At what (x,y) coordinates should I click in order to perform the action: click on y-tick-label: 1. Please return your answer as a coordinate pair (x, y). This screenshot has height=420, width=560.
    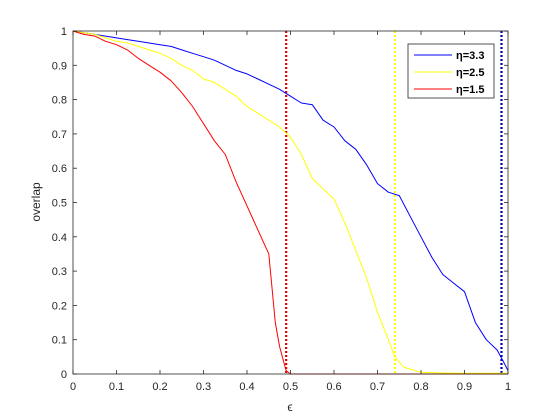
    Looking at the image, I should click on (64, 32).